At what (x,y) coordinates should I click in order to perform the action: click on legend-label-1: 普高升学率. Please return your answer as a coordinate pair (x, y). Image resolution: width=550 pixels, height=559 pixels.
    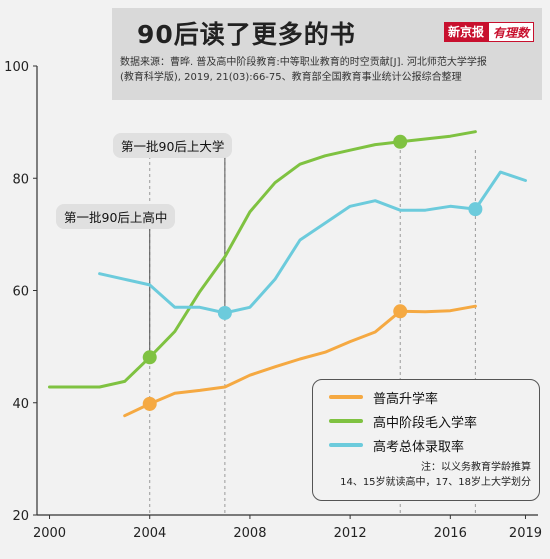
    Looking at the image, I should click on (405, 397).